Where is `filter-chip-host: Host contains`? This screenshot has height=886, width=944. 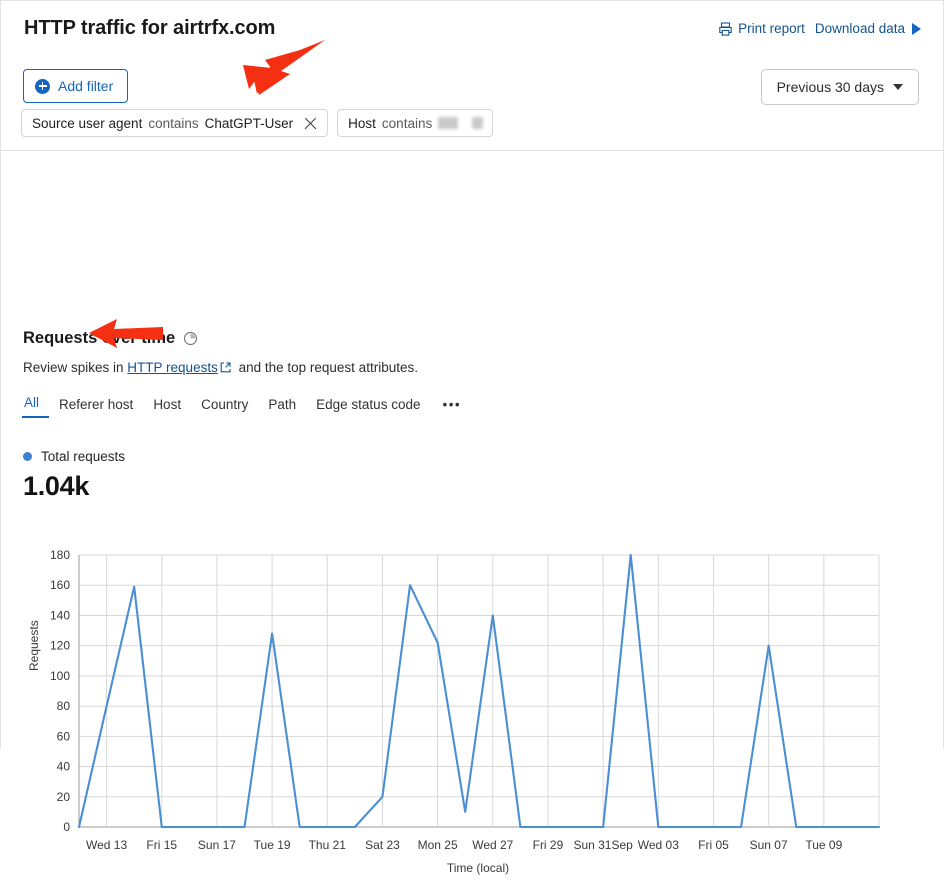 filter-chip-host: Host contains is located at coordinates (415, 123).